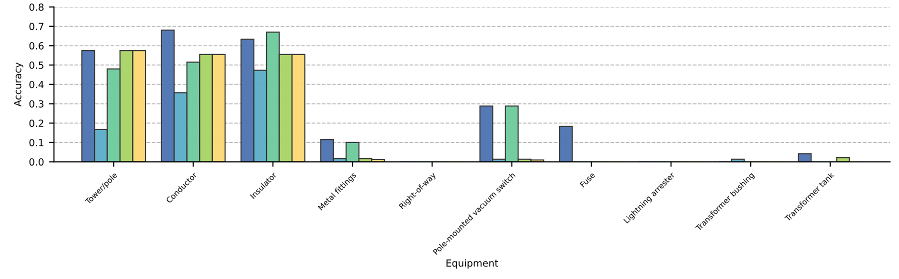 This screenshot has width=899, height=279. Describe the element at coordinates (36, 26) in the screenshot. I see `y-tick-label: 0.7` at that location.